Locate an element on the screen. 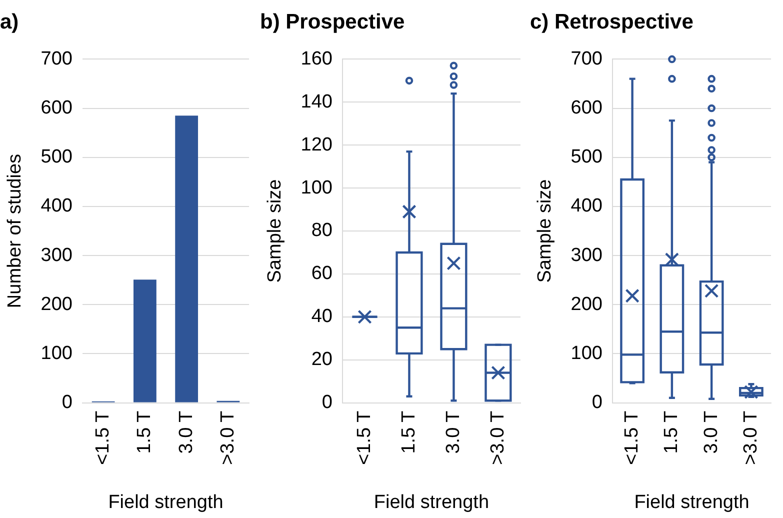 This screenshot has height=518, width=783. y-tick-label: 60 is located at coordinates (321, 273).